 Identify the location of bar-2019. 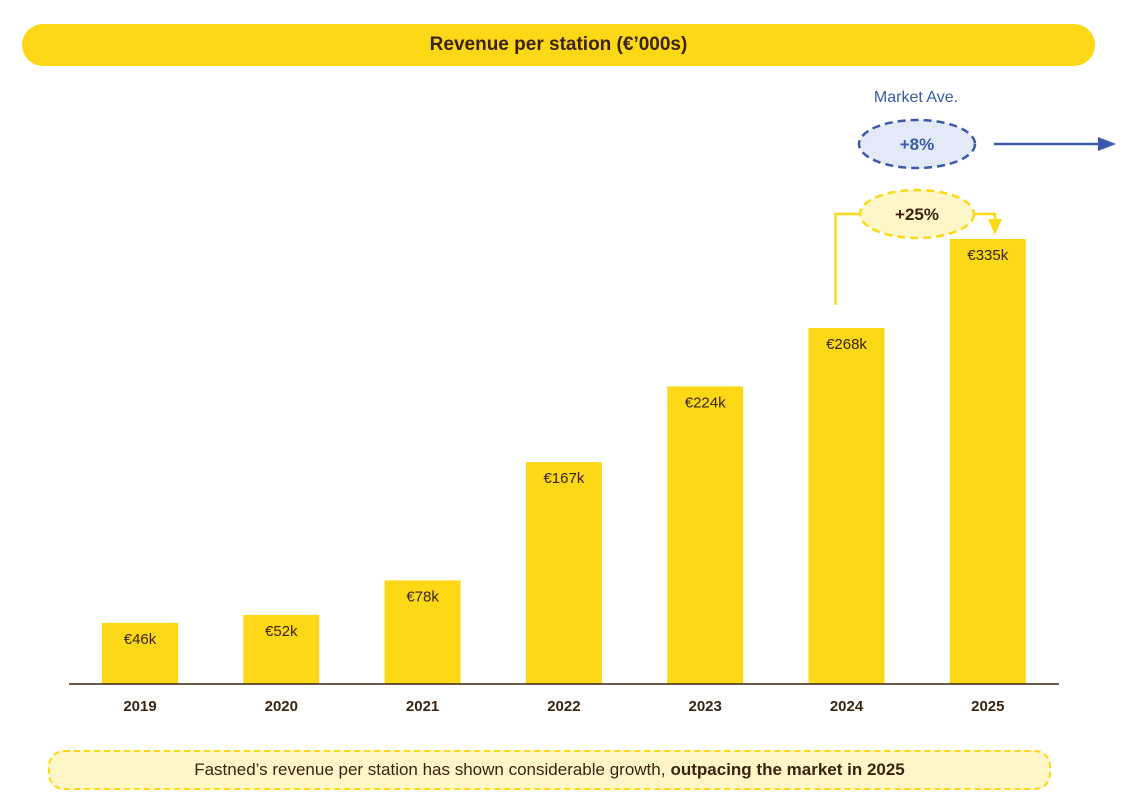
(140, 653).